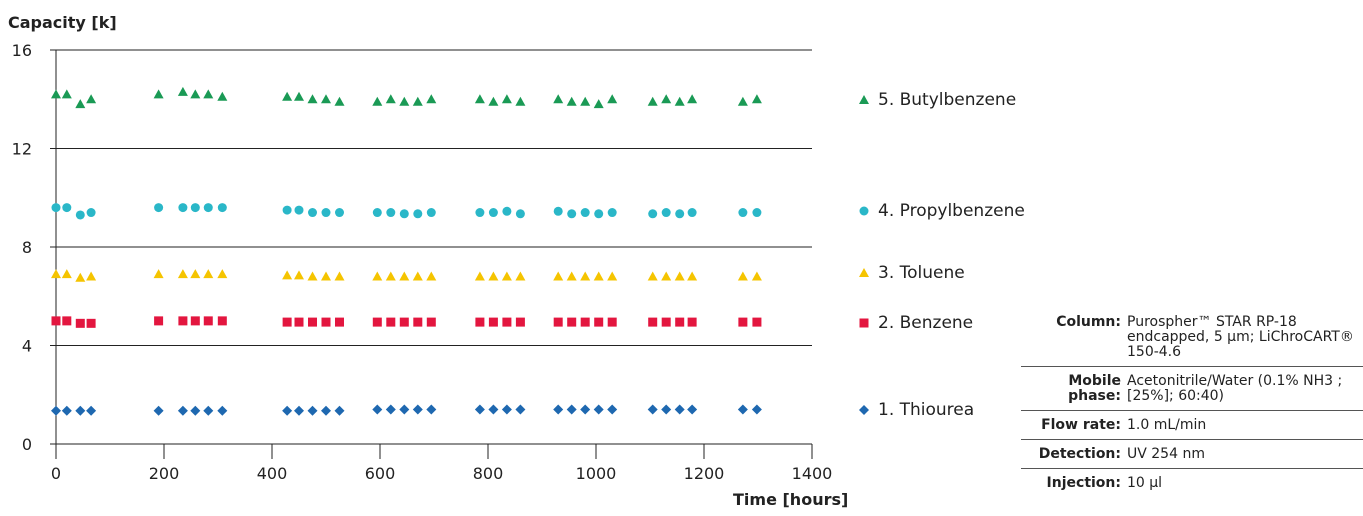 This screenshot has width=1363, height=516. I want to click on legend-label: 3. Toluene, so click(921, 273).